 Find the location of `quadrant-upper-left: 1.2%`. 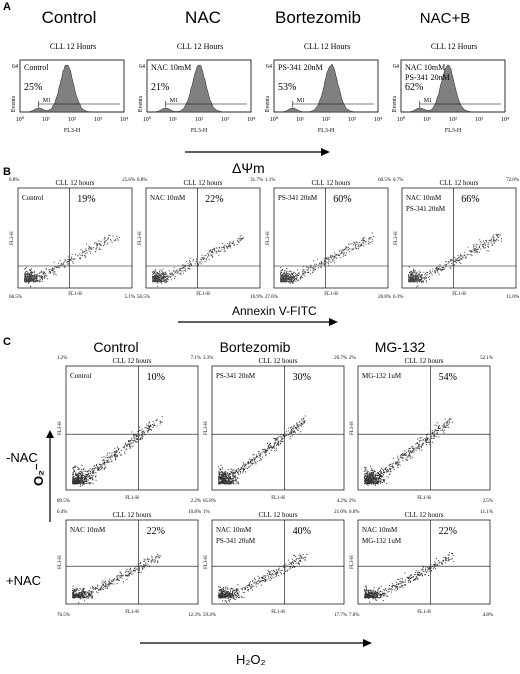

quadrant-upper-left: 1.2% is located at coordinates (62, 358).